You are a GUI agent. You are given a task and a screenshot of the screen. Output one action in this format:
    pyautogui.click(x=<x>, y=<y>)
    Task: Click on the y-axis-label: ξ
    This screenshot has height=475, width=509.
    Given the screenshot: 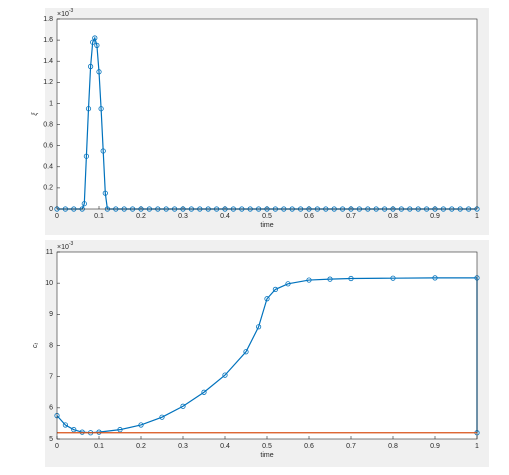 What is the action you would take?
    pyautogui.click(x=35, y=114)
    